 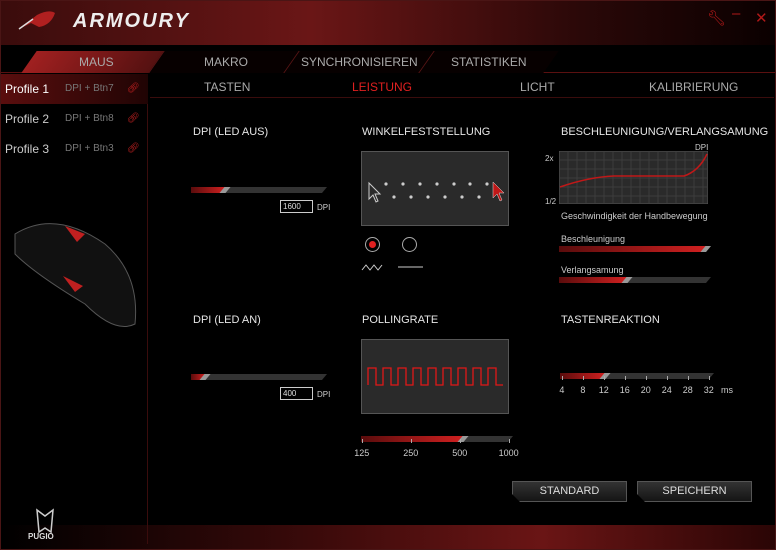 What do you see at coordinates (388, 23) in the screenshot?
I see `title-bar: ARMOURY 🔧︎ – ✕` at bounding box center [388, 23].